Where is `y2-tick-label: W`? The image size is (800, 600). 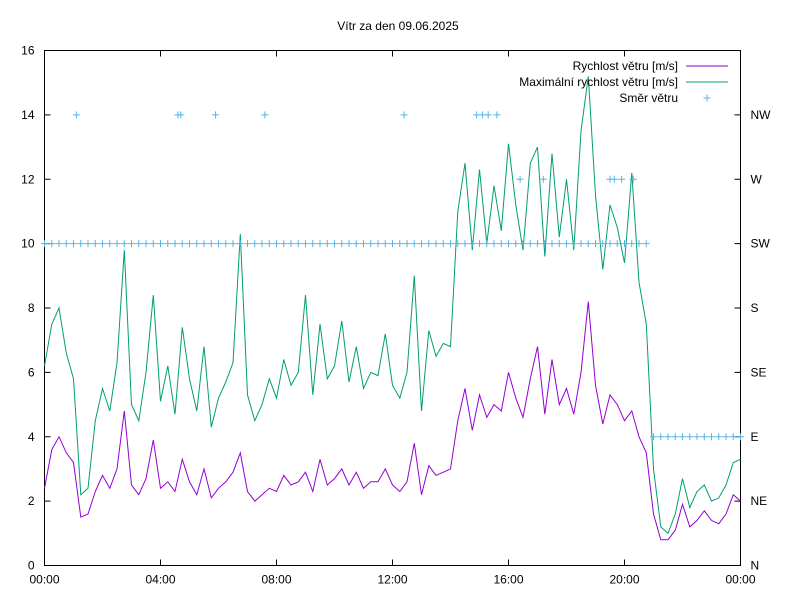 y2-tick-label: W is located at coordinates (757, 179).